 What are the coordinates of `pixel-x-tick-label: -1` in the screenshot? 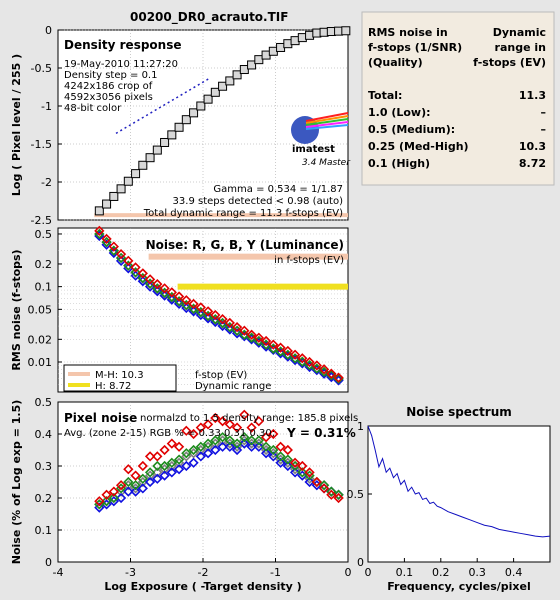 It's located at (275, 572).